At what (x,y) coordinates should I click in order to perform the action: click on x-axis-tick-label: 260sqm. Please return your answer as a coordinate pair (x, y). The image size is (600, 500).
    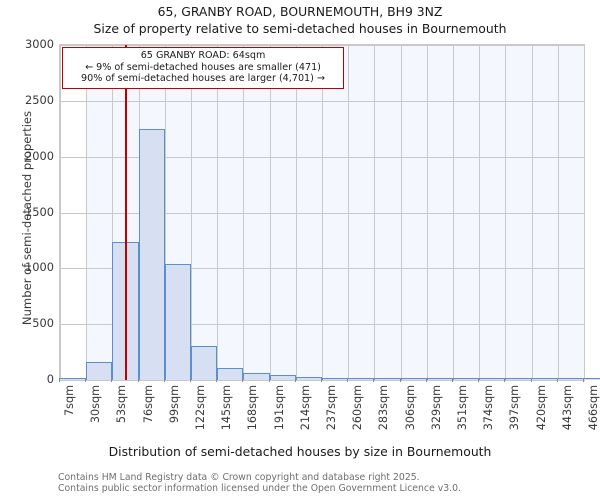
    Looking at the image, I should click on (358, 408).